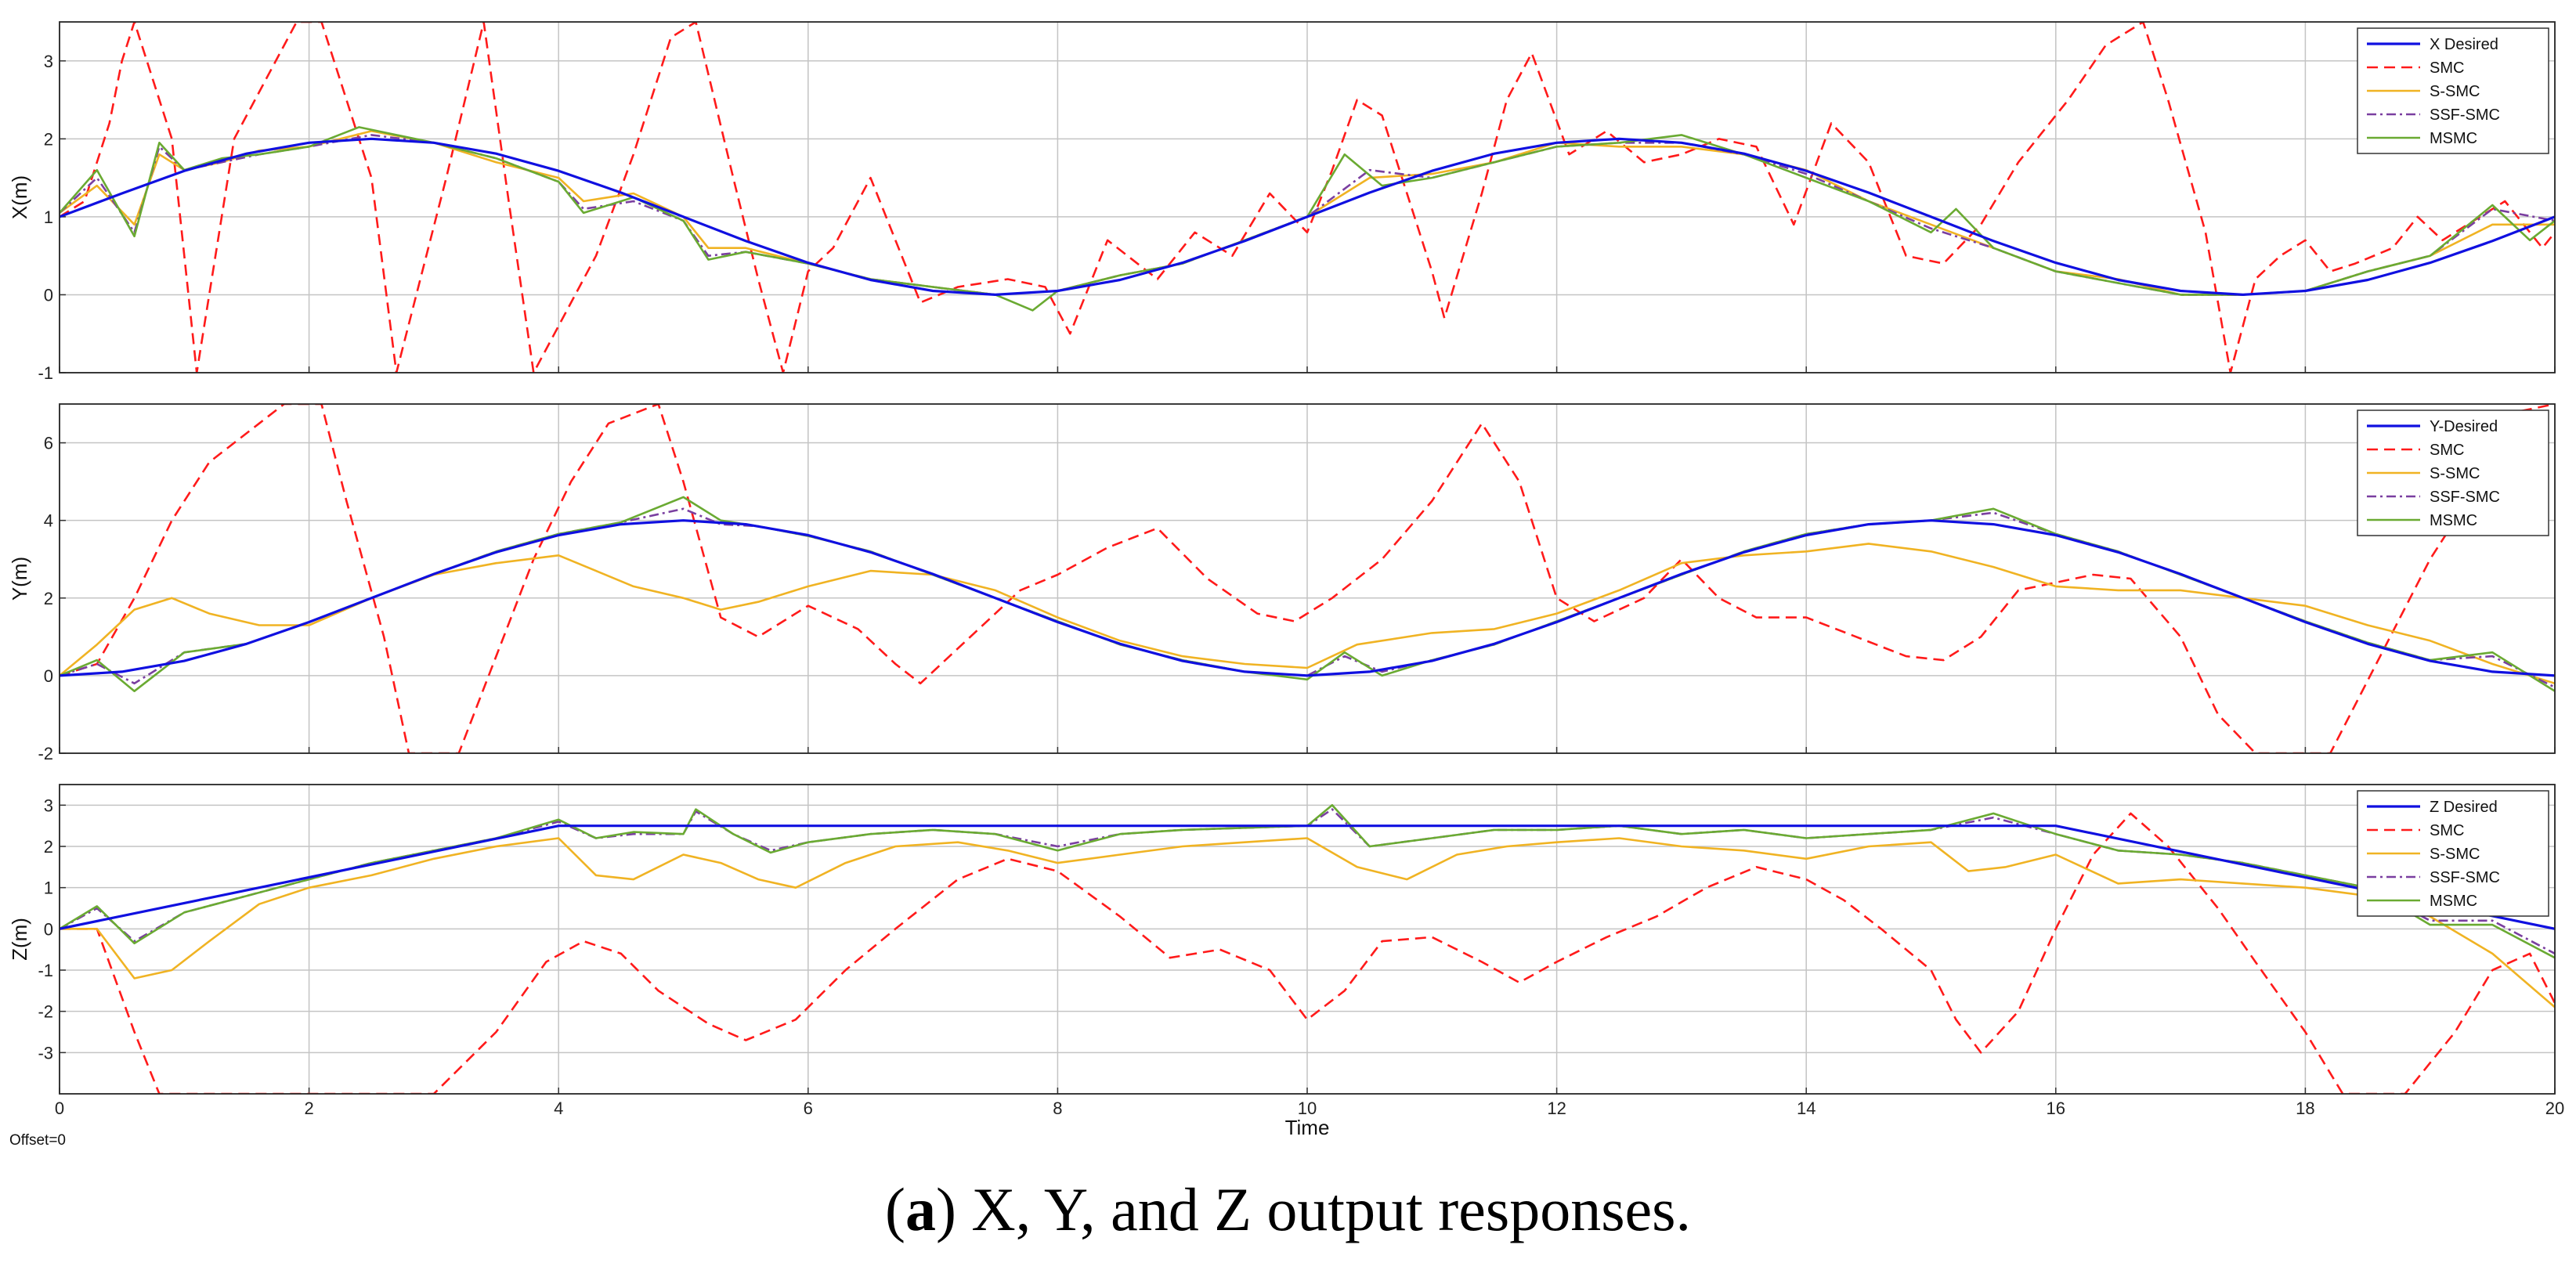  What do you see at coordinates (808, 1108) in the screenshot?
I see `x-tick-label: 6` at bounding box center [808, 1108].